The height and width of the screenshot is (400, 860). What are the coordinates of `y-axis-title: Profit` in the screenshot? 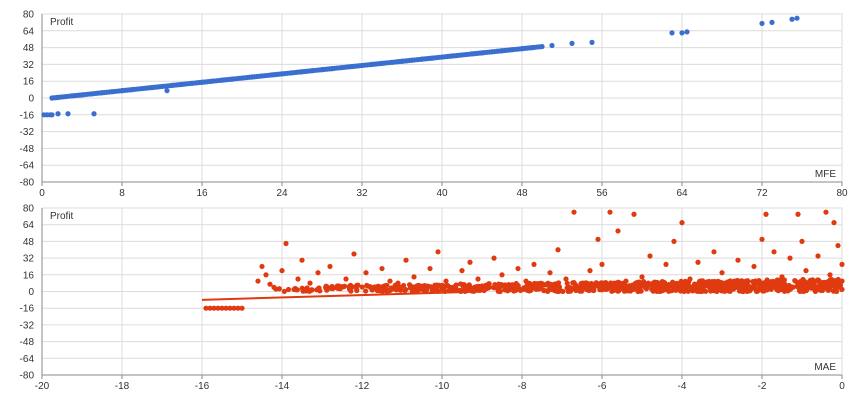 It's located at (62, 216).